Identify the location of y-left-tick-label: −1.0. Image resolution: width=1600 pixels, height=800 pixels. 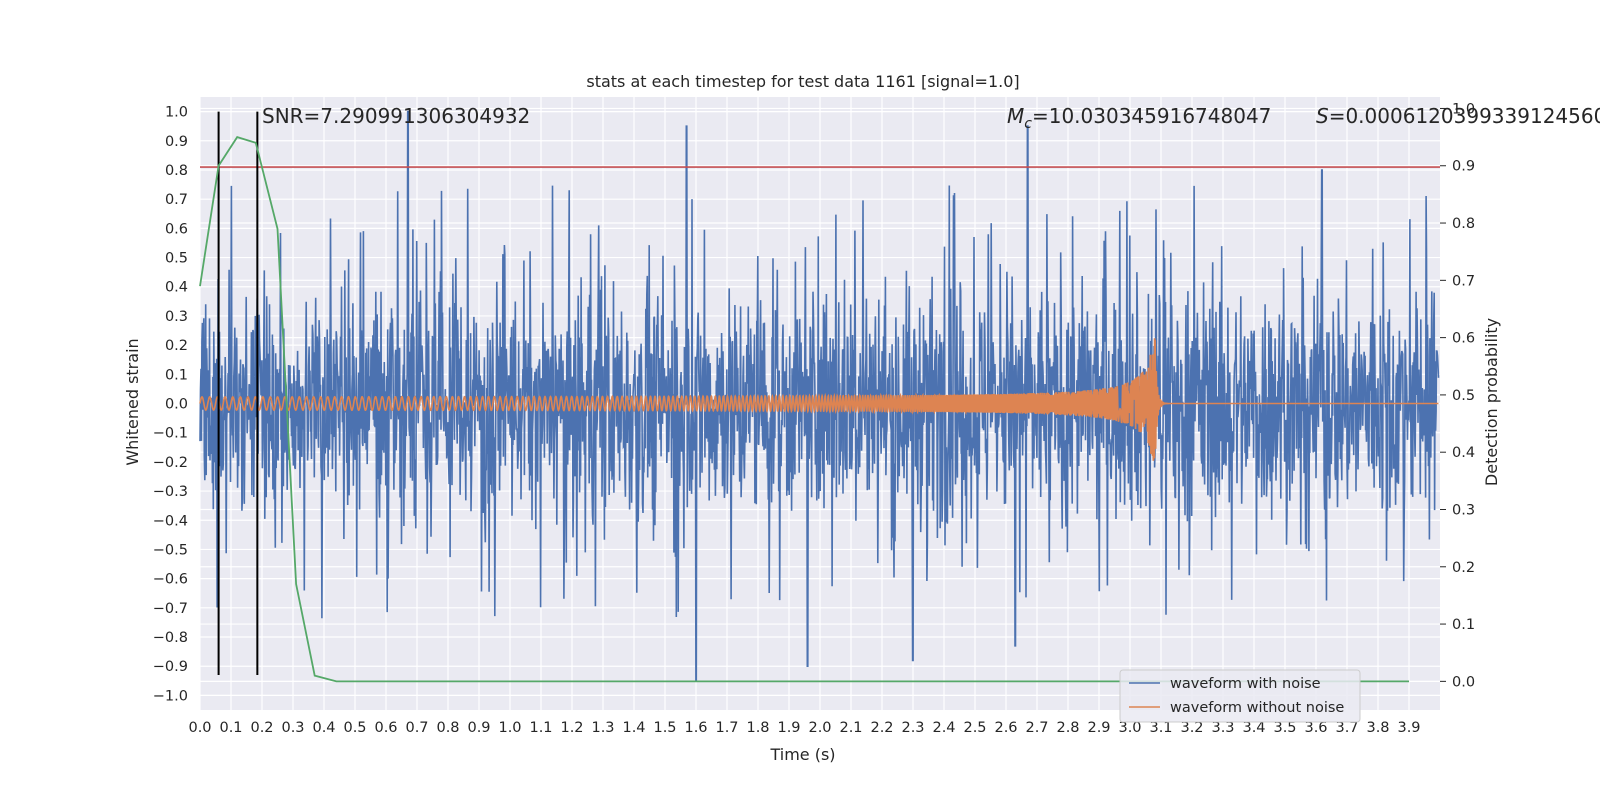
(170, 696).